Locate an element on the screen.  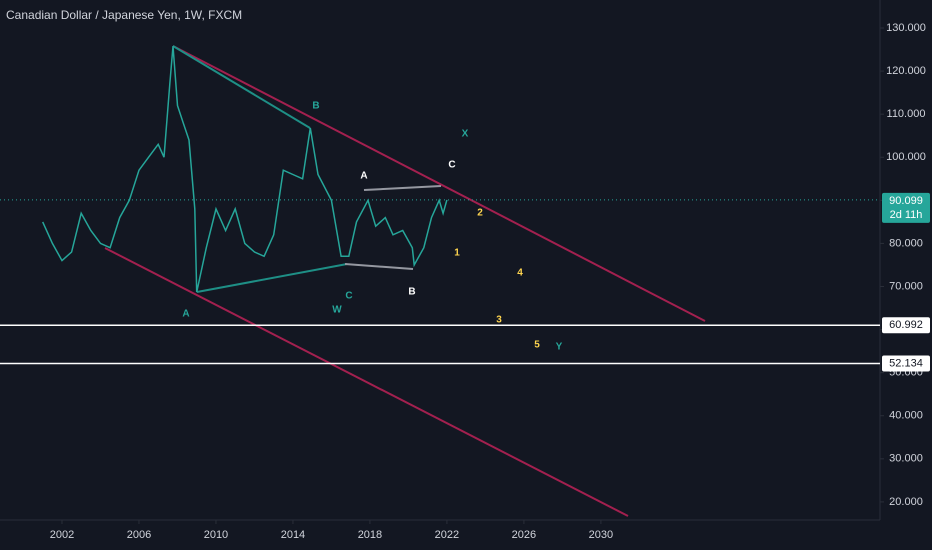
price-label: 60.992 is located at coordinates (906, 325).